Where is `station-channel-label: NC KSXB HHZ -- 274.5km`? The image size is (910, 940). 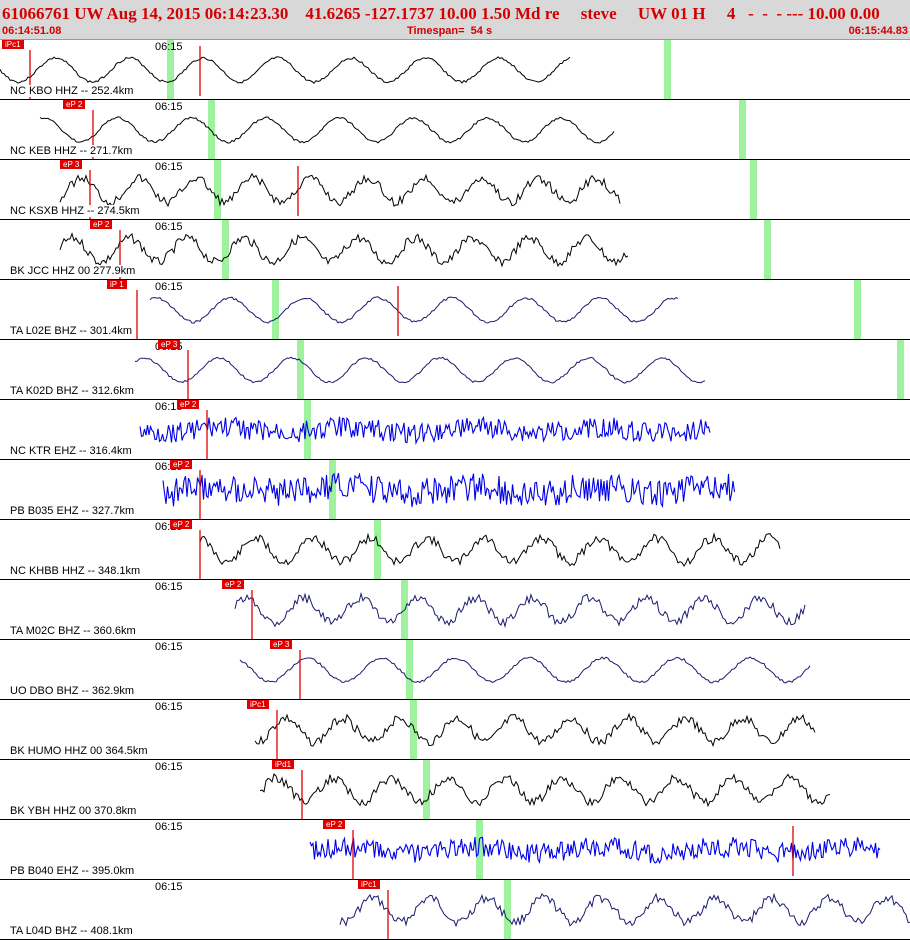
station-channel-label: NC KSXB HHZ -- 274.5km is located at coordinates (75, 211).